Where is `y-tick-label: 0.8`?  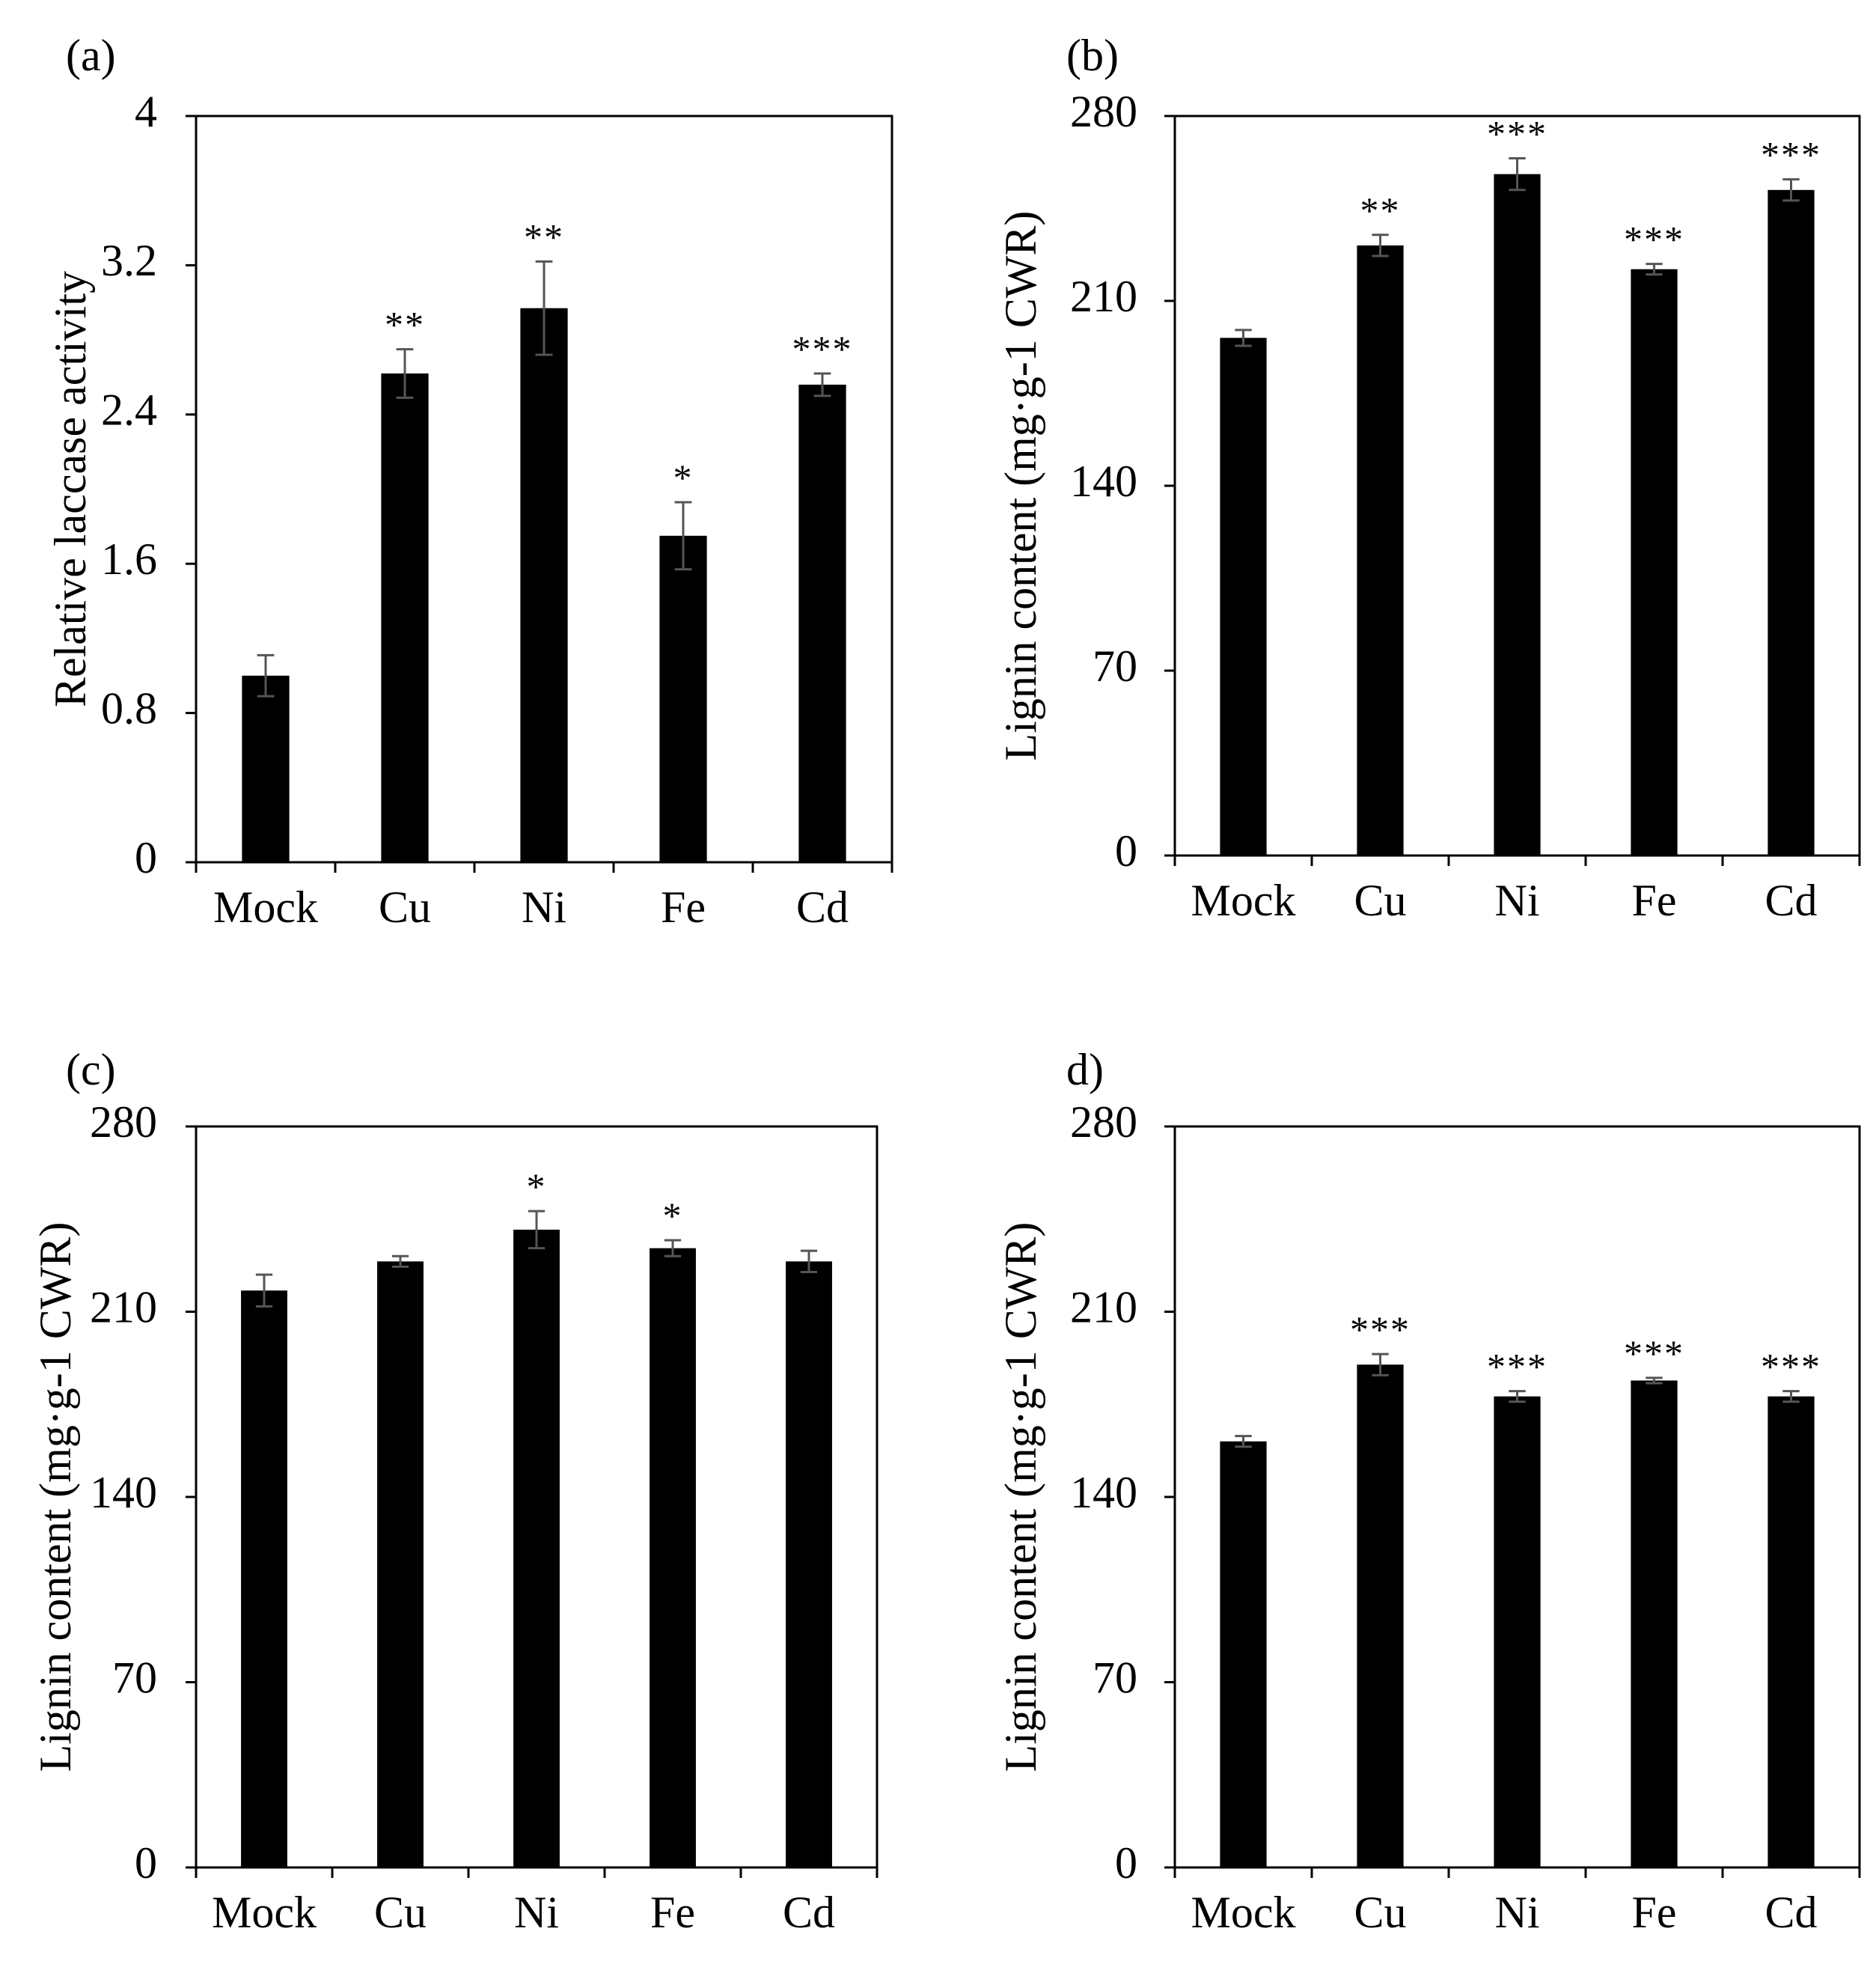 y-tick-label: 0.8 is located at coordinates (129, 708).